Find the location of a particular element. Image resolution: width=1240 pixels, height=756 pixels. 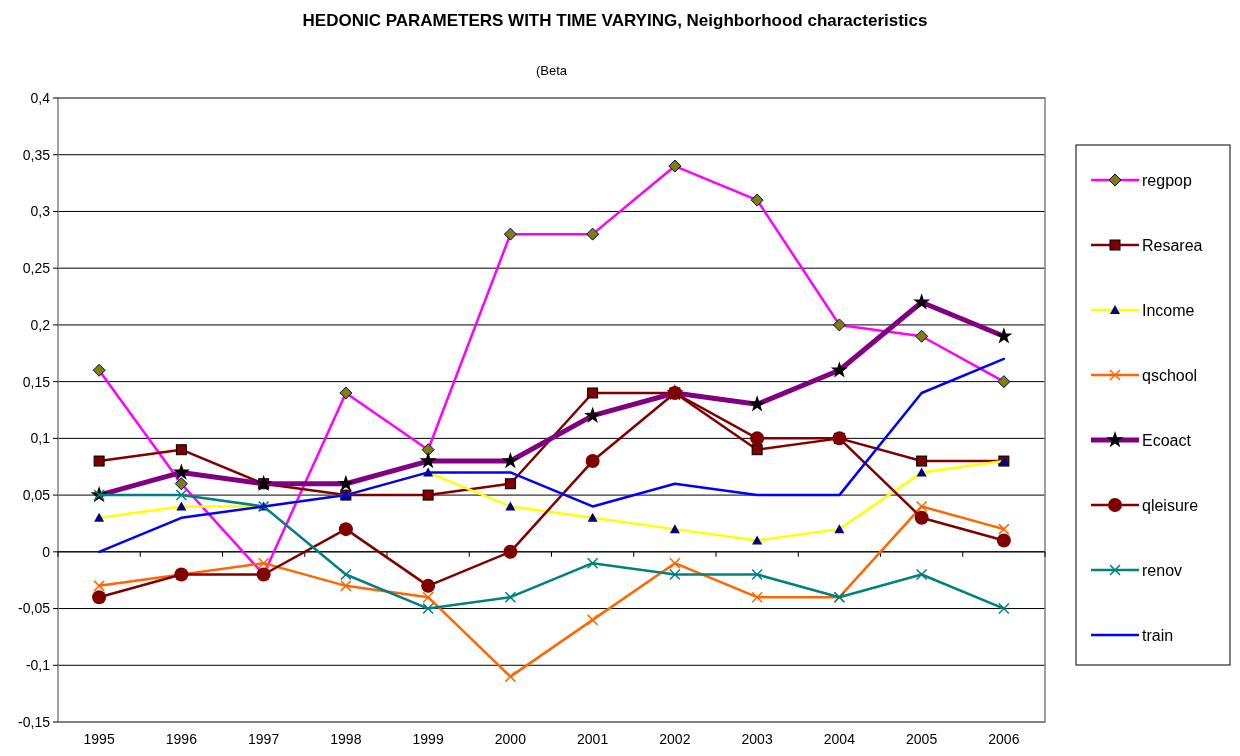

y-tick-label: 0 is located at coordinates (46, 551).